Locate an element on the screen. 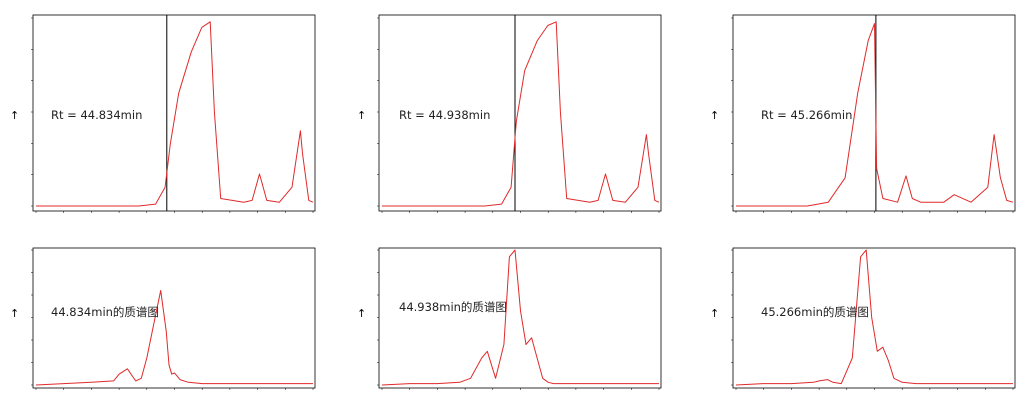  retention-time-label: Rt = 45.266min is located at coordinates (806, 115).